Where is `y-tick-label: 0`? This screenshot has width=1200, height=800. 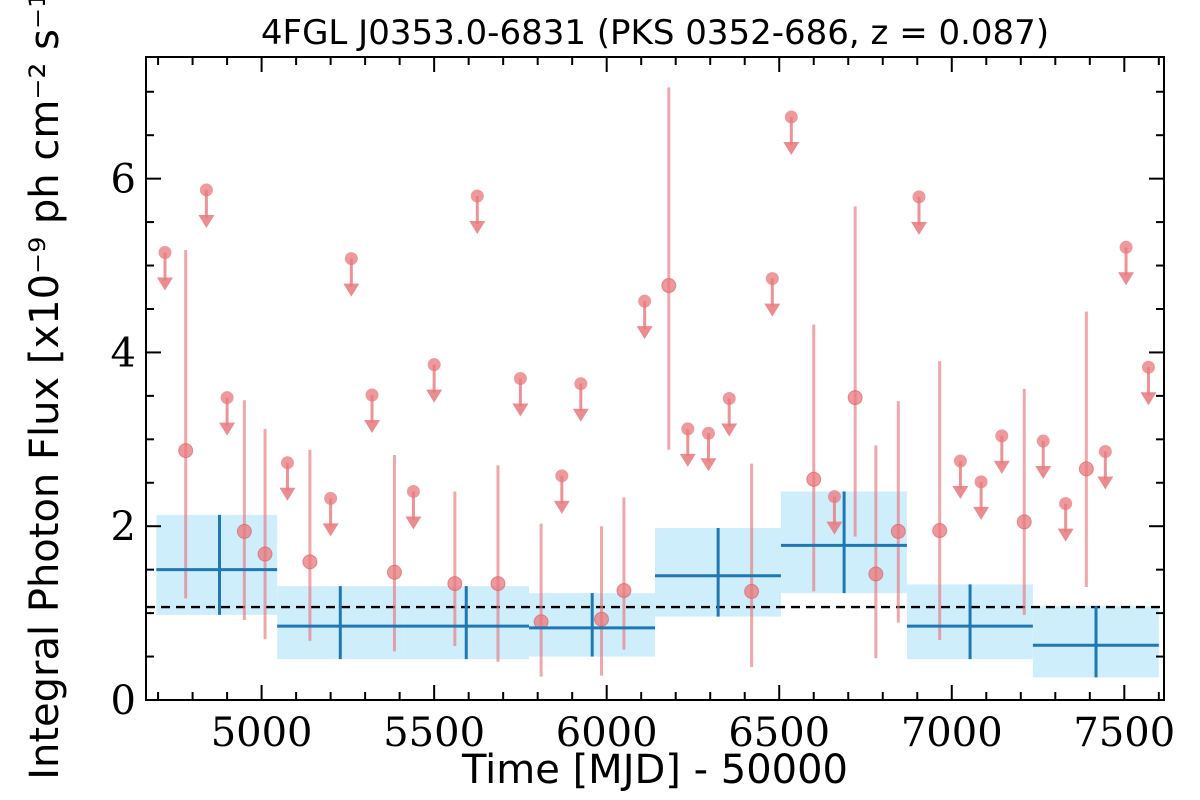 y-tick-label: 0 is located at coordinates (123, 701).